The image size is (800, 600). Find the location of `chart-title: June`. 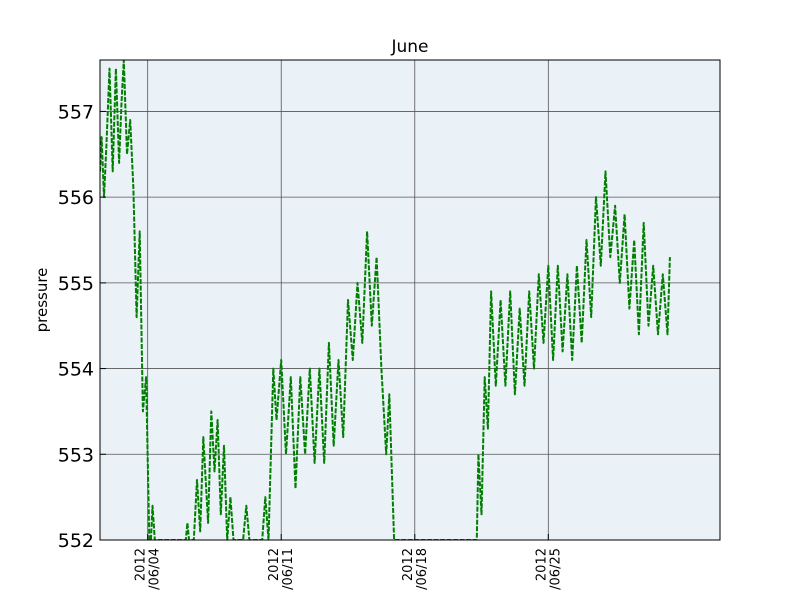

chart-title: June is located at coordinates (409, 47).